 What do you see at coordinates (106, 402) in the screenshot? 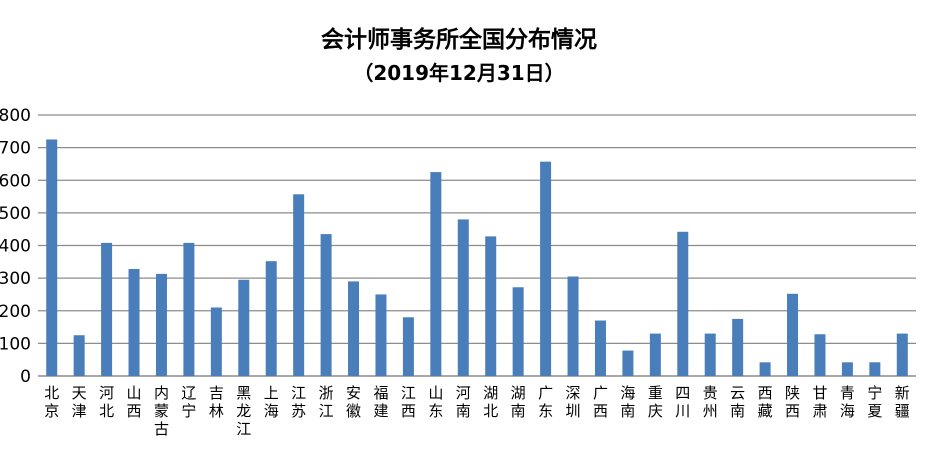
I see `x-tick-label: 河北` at bounding box center [106, 402].